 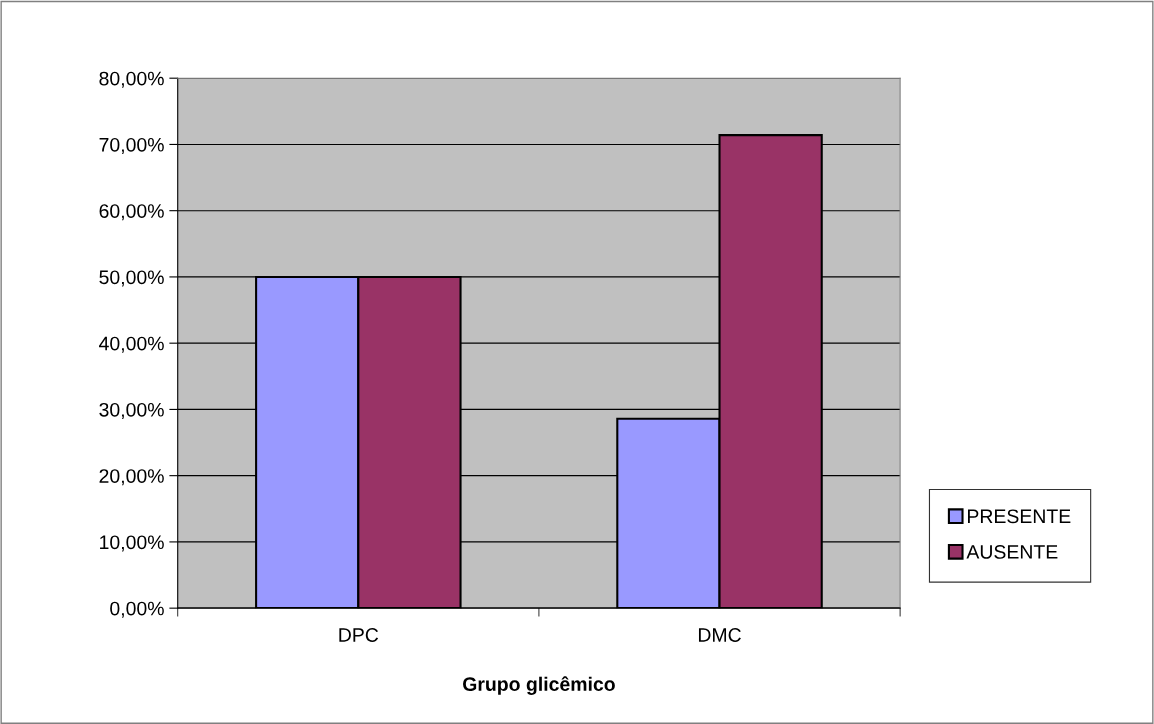 What do you see at coordinates (131, 79) in the screenshot?
I see `y-tick-label: 80,00%` at bounding box center [131, 79].